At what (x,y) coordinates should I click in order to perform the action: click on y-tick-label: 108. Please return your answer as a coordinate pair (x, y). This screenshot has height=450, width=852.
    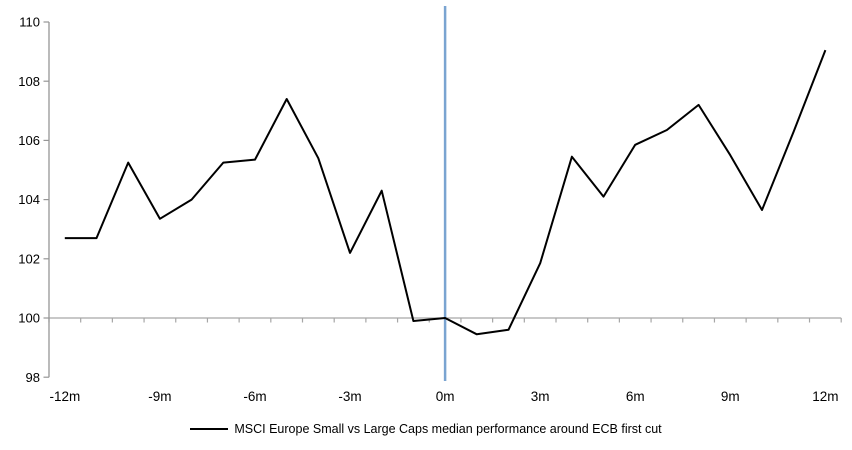
    Looking at the image, I should click on (29, 81).